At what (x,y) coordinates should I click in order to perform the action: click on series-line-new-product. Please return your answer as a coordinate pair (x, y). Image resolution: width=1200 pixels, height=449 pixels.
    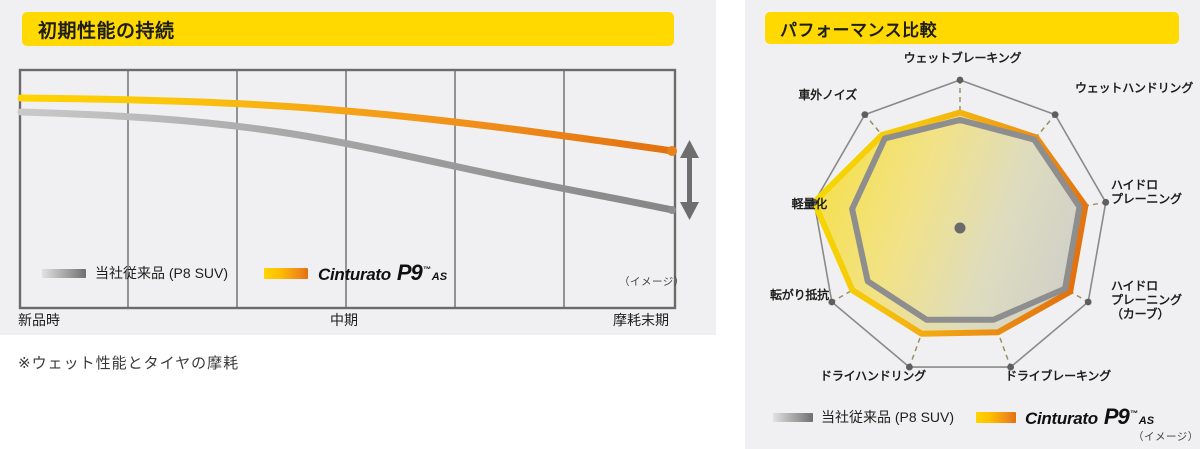
    Looking at the image, I should click on (346, 124).